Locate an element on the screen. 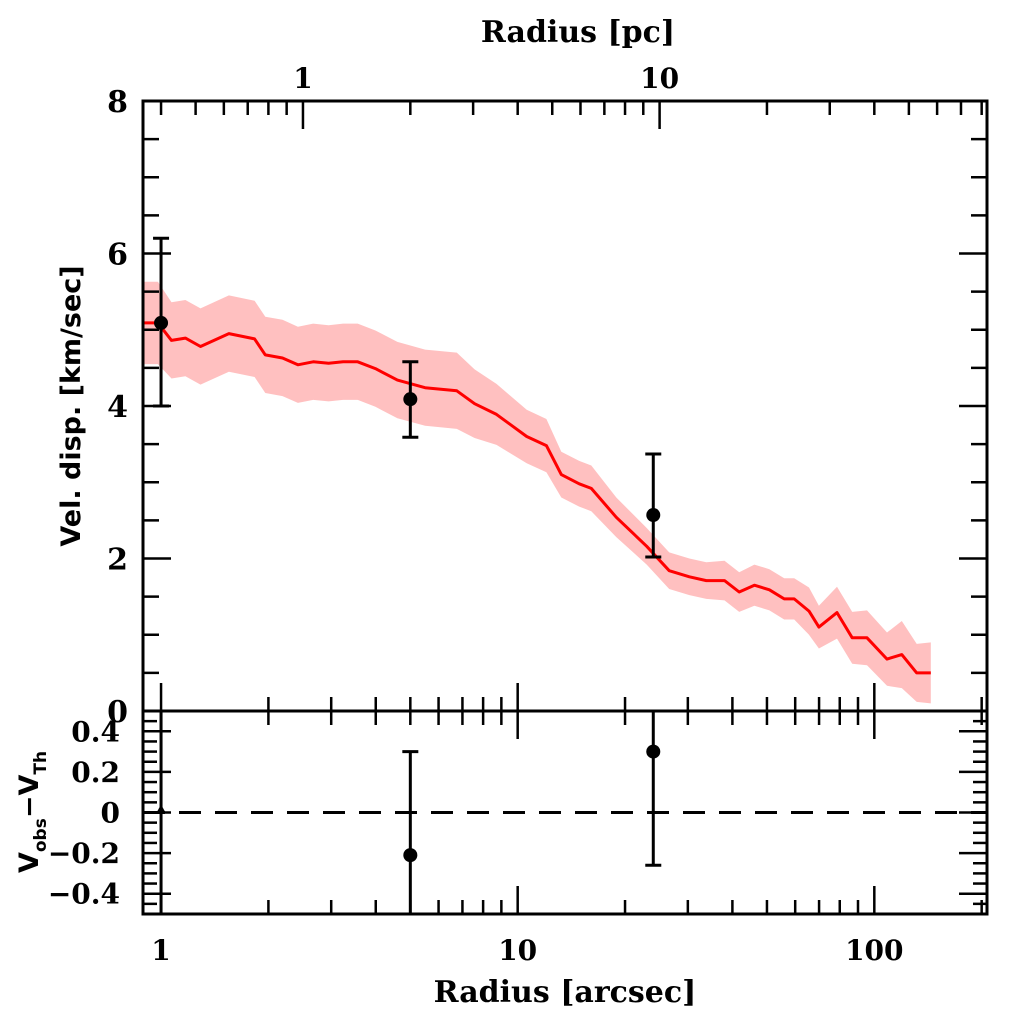  residual-y-axis-title-text: Vobs−VTh is located at coordinates (32, 812).